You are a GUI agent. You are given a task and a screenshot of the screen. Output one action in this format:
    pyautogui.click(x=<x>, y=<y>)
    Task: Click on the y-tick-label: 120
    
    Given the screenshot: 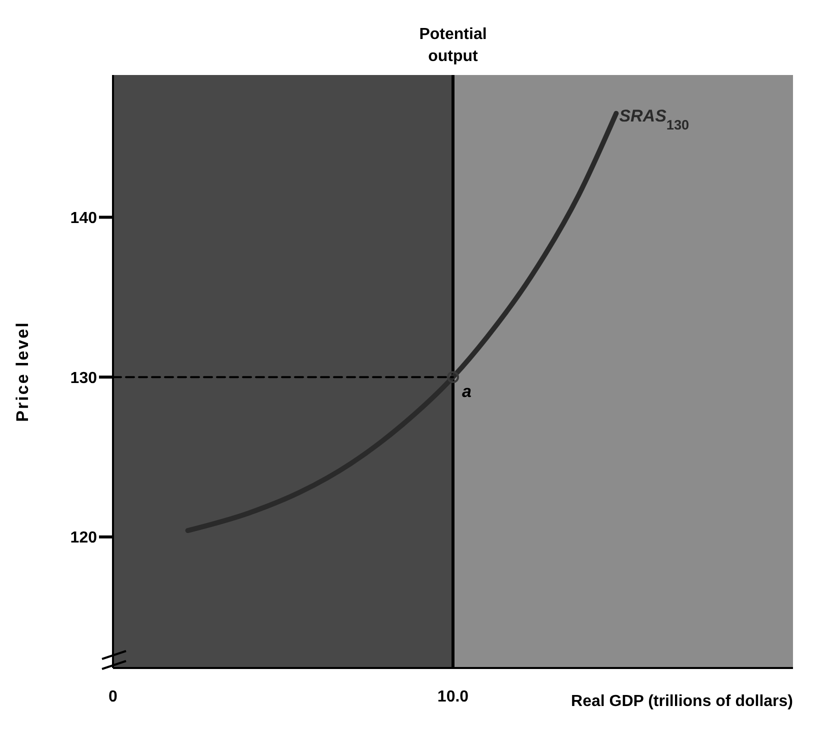 What is the action you would take?
    pyautogui.click(x=84, y=538)
    